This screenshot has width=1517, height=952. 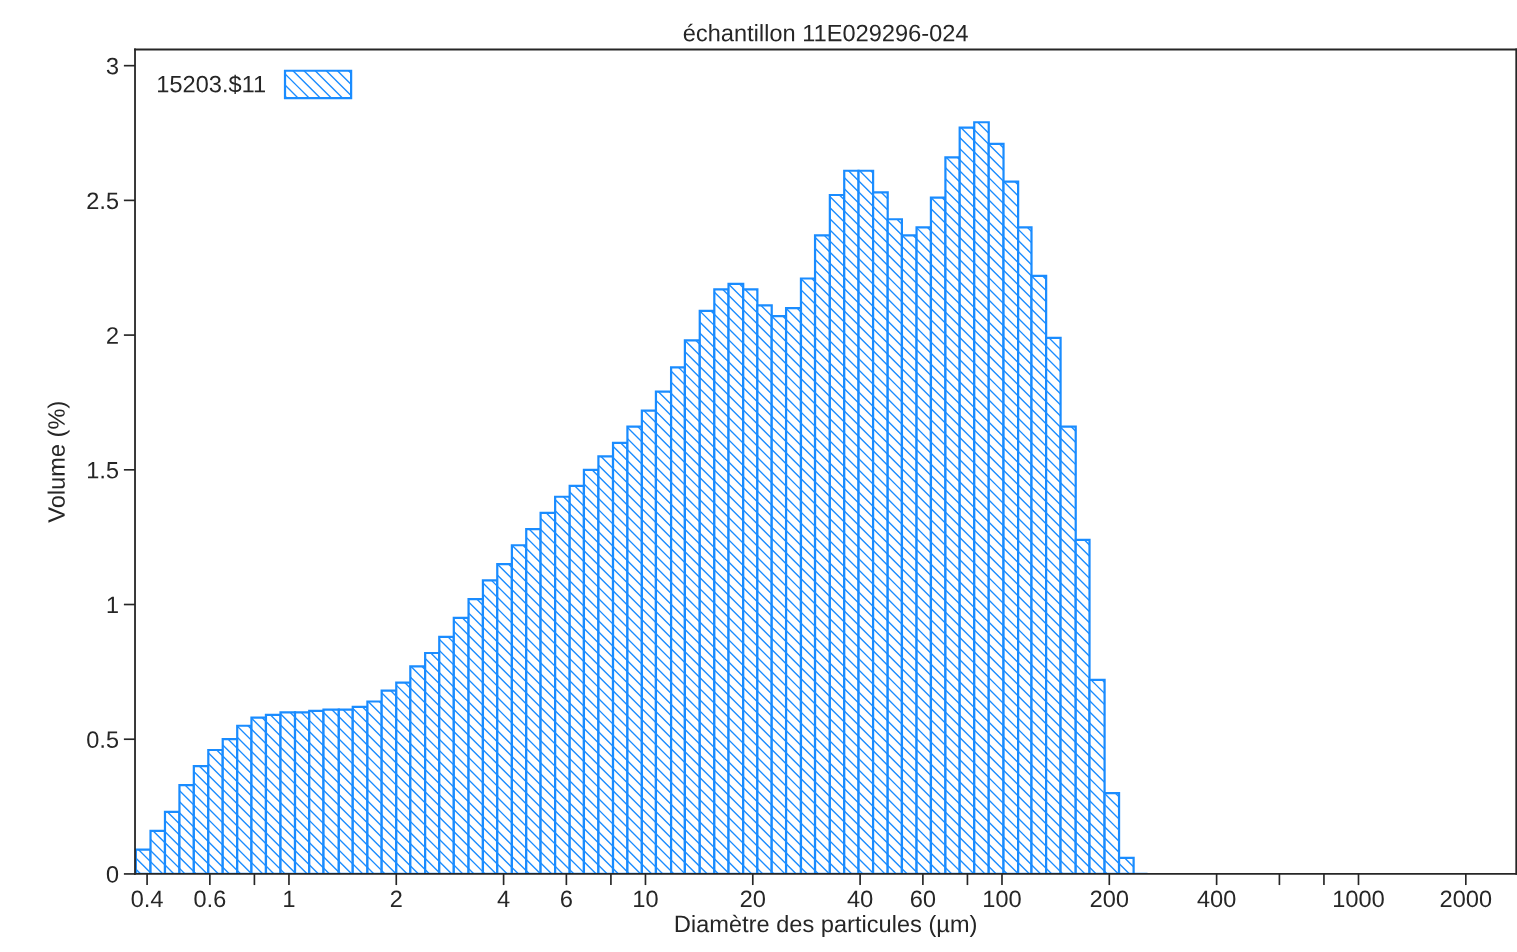 What do you see at coordinates (112, 66) in the screenshot?
I see `y-tick-label: 3` at bounding box center [112, 66].